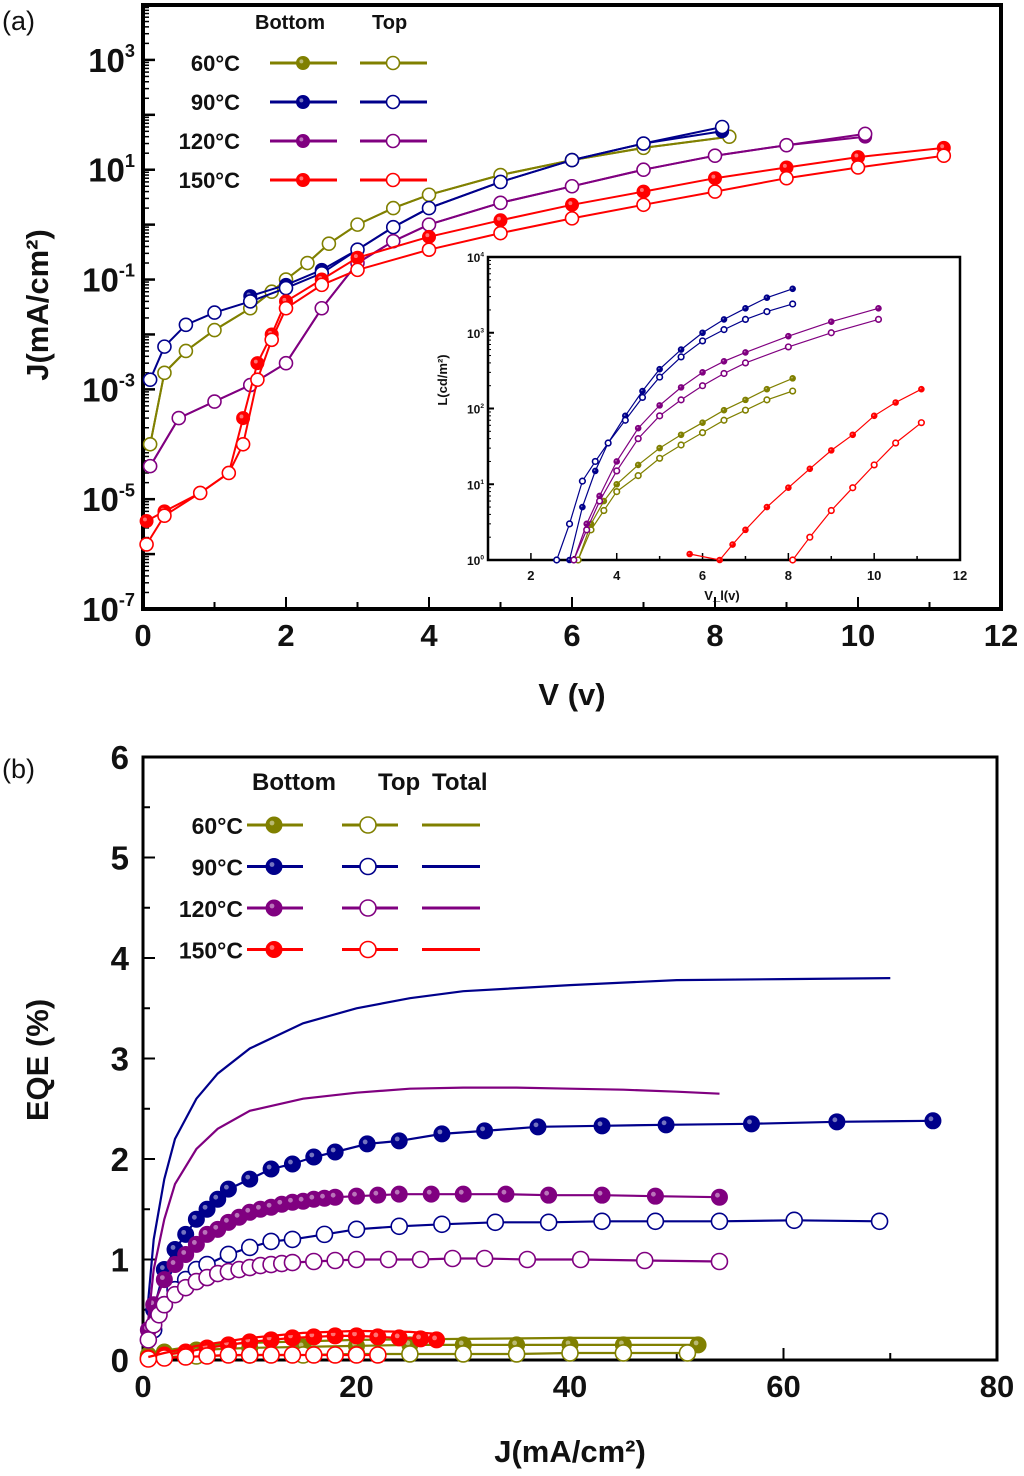 This screenshot has height=1476, width=1024. Describe the element at coordinates (336, 868) in the screenshot. I see `legend-row: 90°C` at that location.